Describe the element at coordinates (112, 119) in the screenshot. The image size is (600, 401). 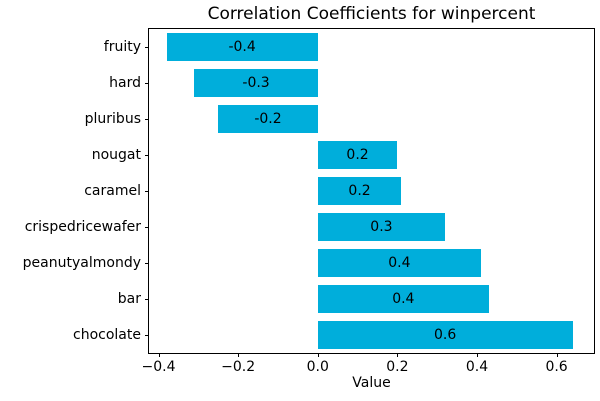
I see `y-tick-label: pluribus` at that location.